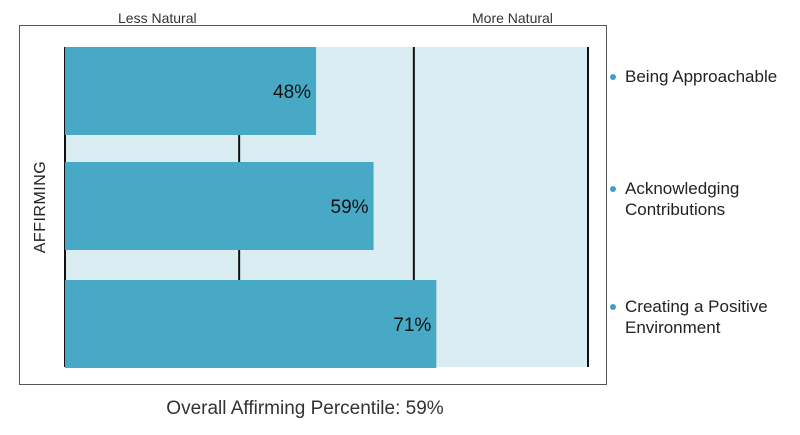 The width and height of the screenshot is (800, 435). What do you see at coordinates (305, 408) in the screenshot?
I see `overall-percentile-caption: Overall Affirming Percentile: 59%` at bounding box center [305, 408].